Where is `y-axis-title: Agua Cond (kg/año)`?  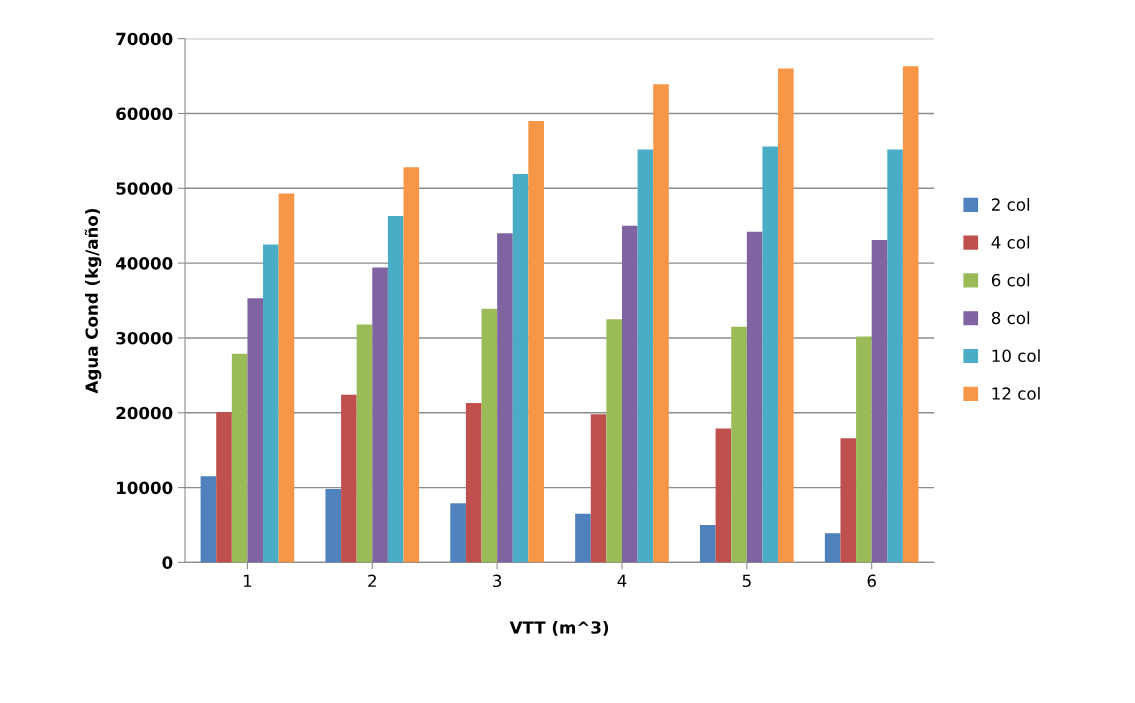 y-axis-title: Agua Cond (kg/año) is located at coordinates (93, 301).